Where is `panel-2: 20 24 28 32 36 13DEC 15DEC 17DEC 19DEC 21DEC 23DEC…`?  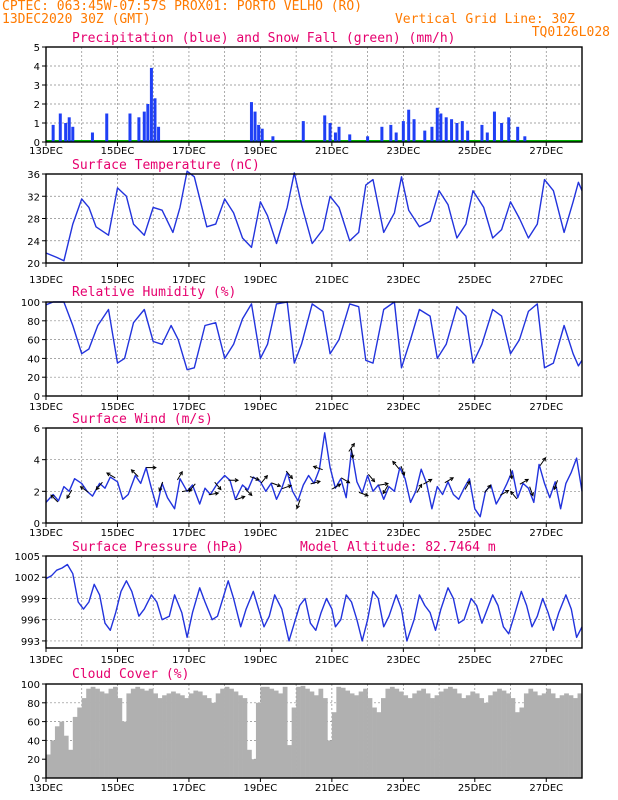
panel-2: 20 24 28 32 36 13DEC 15DEC 17DEC 19DEC 21DEC 23DEC… is located at coordinates (305, 222).